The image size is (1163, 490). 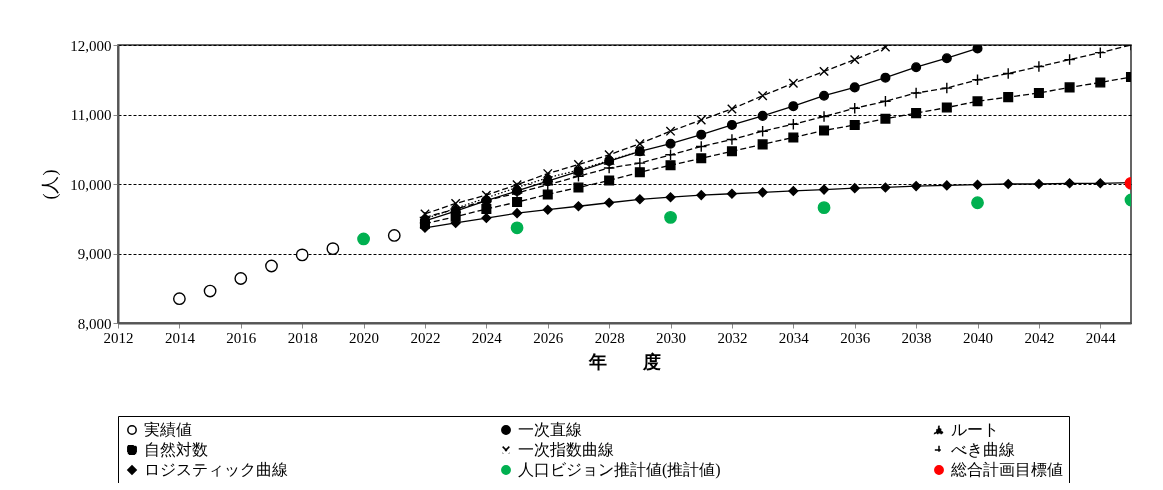 I want to click on x-tick-label: 2032, so click(x=732, y=337).